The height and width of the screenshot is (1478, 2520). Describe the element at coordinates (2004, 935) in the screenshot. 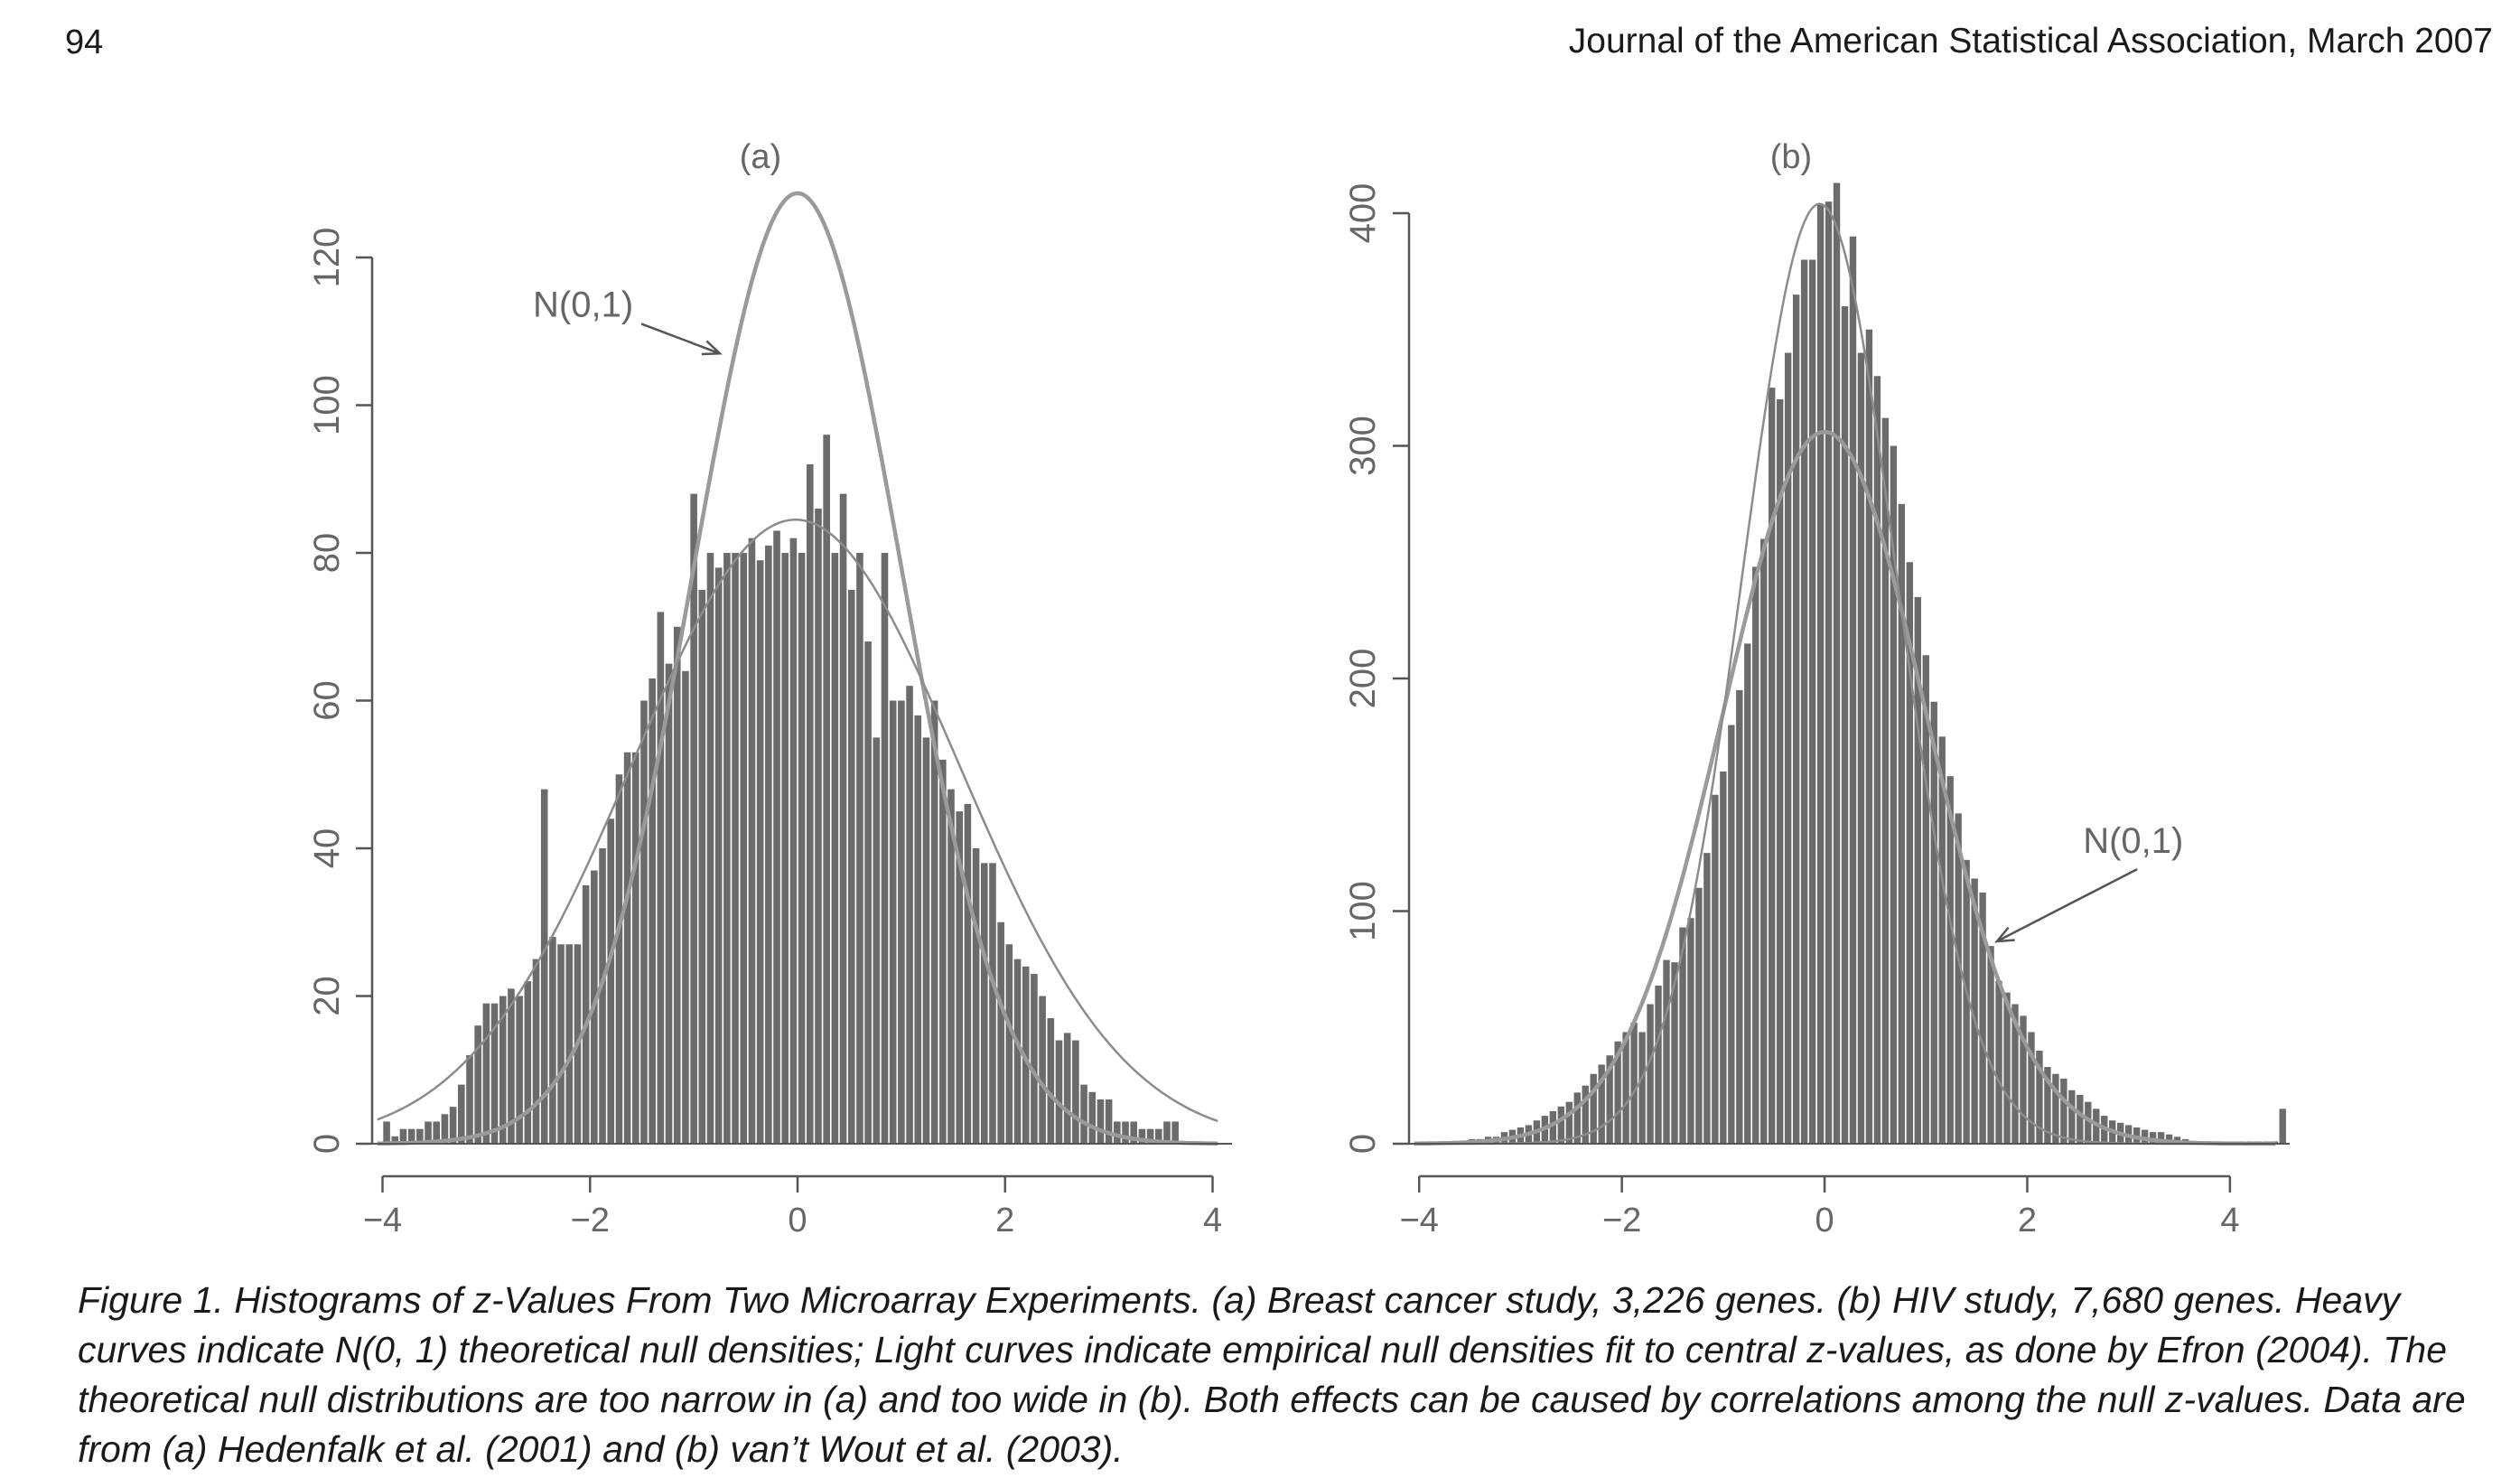

I see `annotation-arrowhead` at that location.